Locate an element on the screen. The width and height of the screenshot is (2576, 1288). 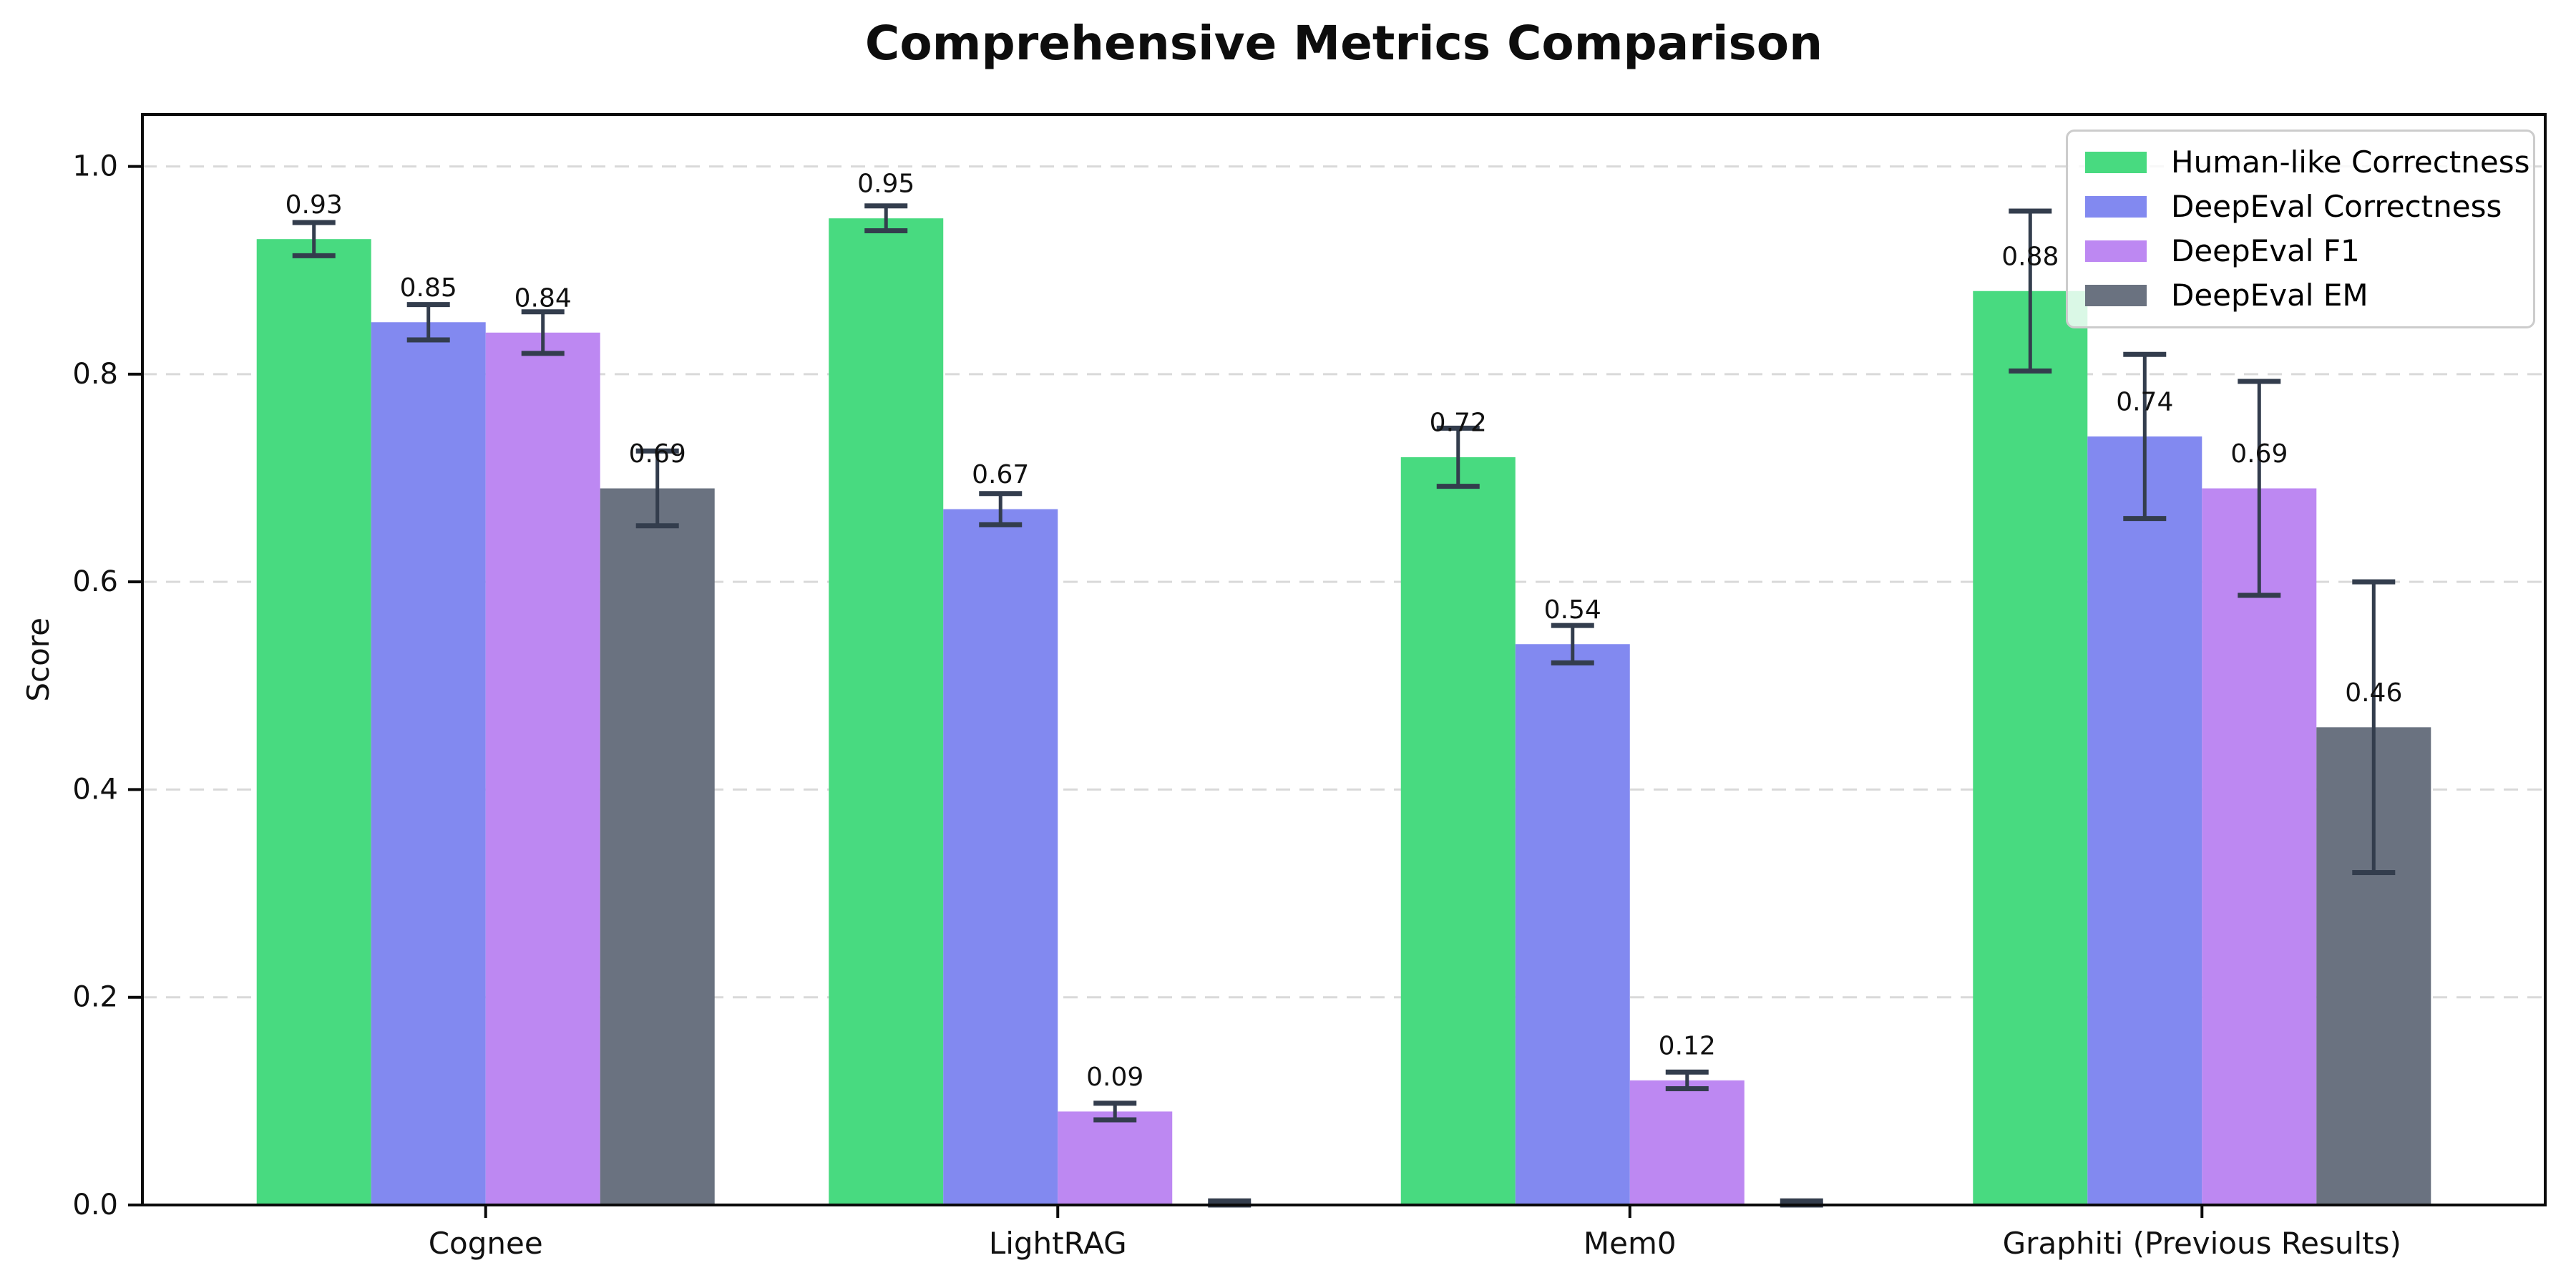
legend-item: DeepEval Correctness is located at coordinates (2300, 207).